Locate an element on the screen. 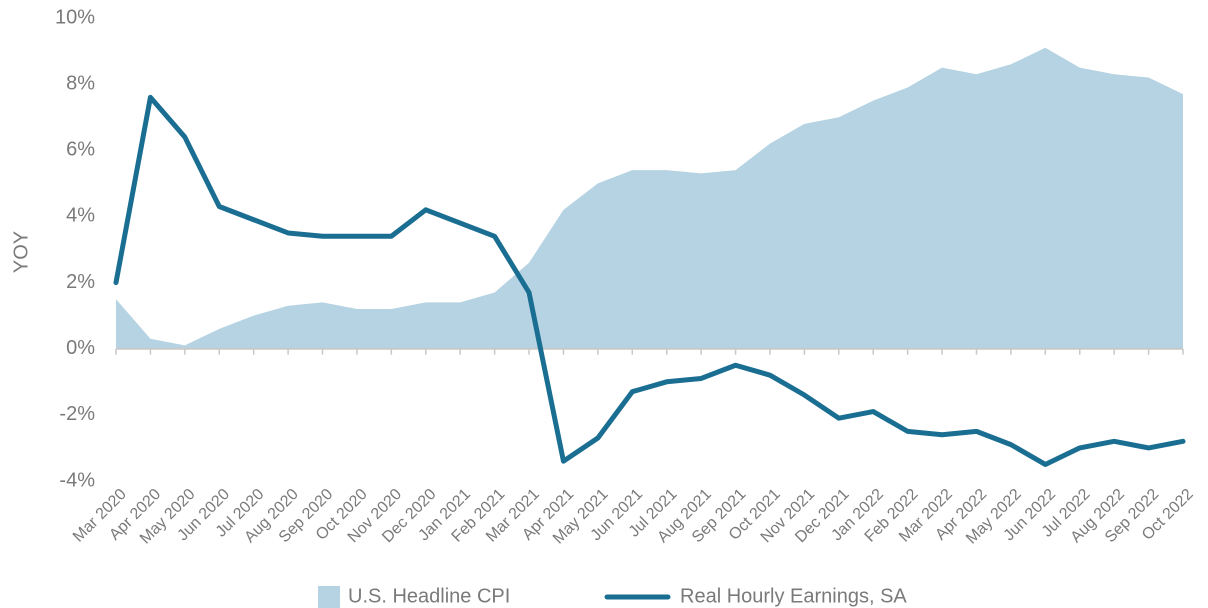 The width and height of the screenshot is (1208, 608). y-tick-label: 10% is located at coordinates (75, 17).